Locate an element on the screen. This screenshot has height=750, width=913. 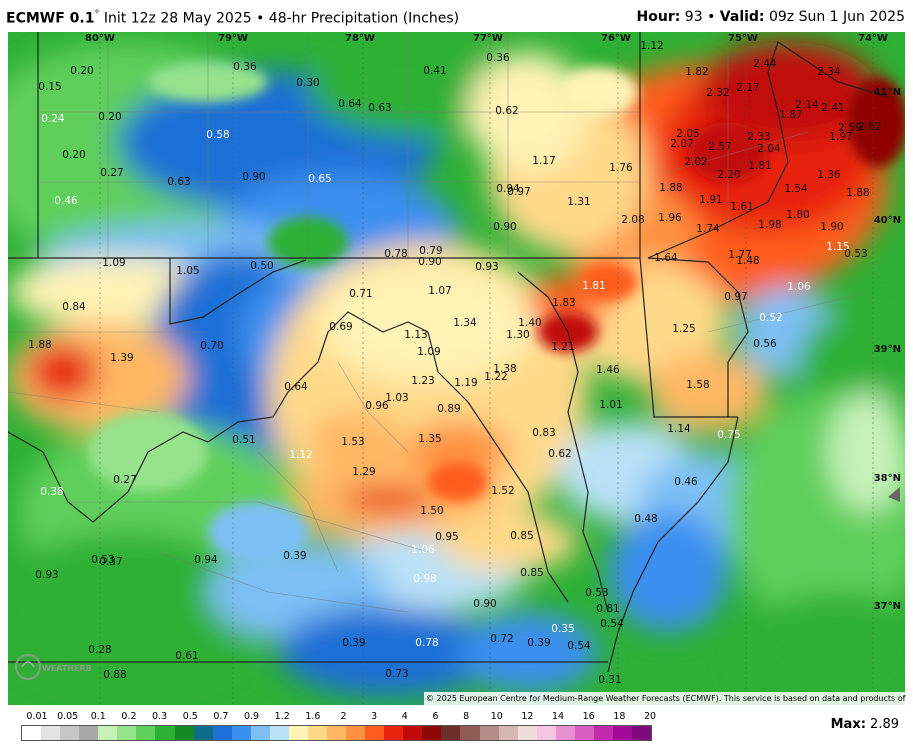
precip-value-label: 0.50 is located at coordinates (261, 266).